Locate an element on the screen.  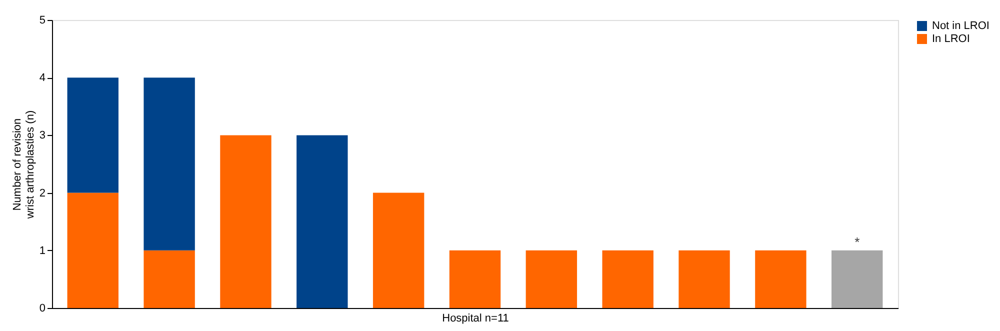
y-tick-label: 5 is located at coordinates (42, 20).